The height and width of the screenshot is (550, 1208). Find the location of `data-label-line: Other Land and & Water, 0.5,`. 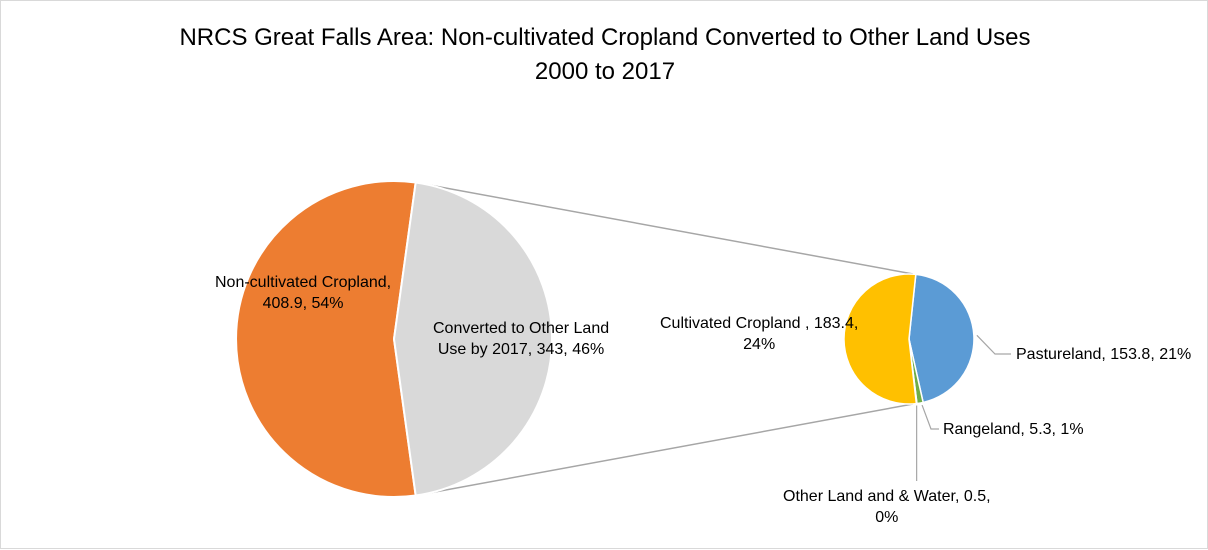

data-label-line: Other Land and & Water, 0.5, is located at coordinates (887, 496).